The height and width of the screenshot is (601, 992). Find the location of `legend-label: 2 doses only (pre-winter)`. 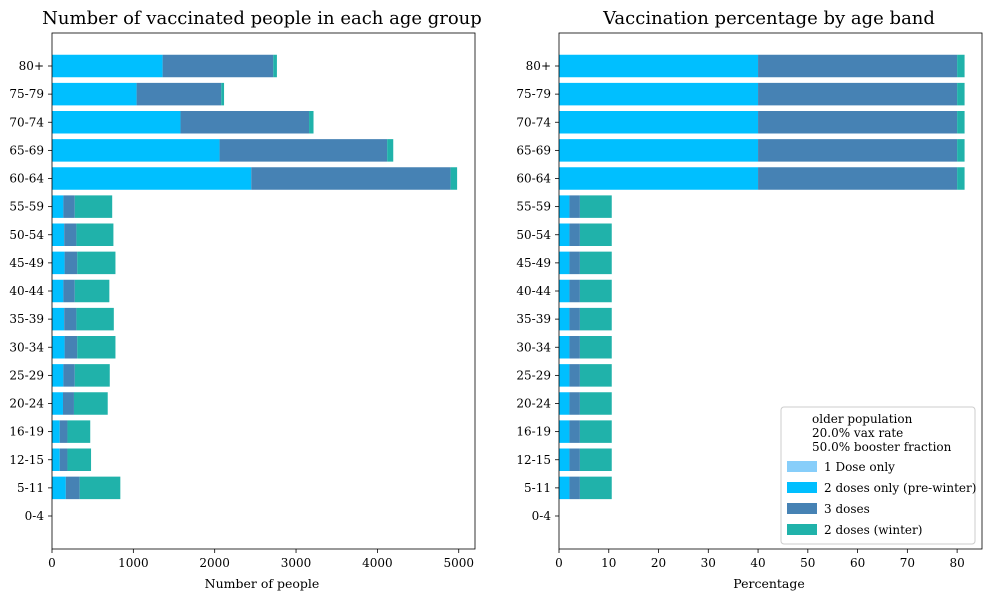

legend-label: 2 doses only (pre-winter) is located at coordinates (900, 488).